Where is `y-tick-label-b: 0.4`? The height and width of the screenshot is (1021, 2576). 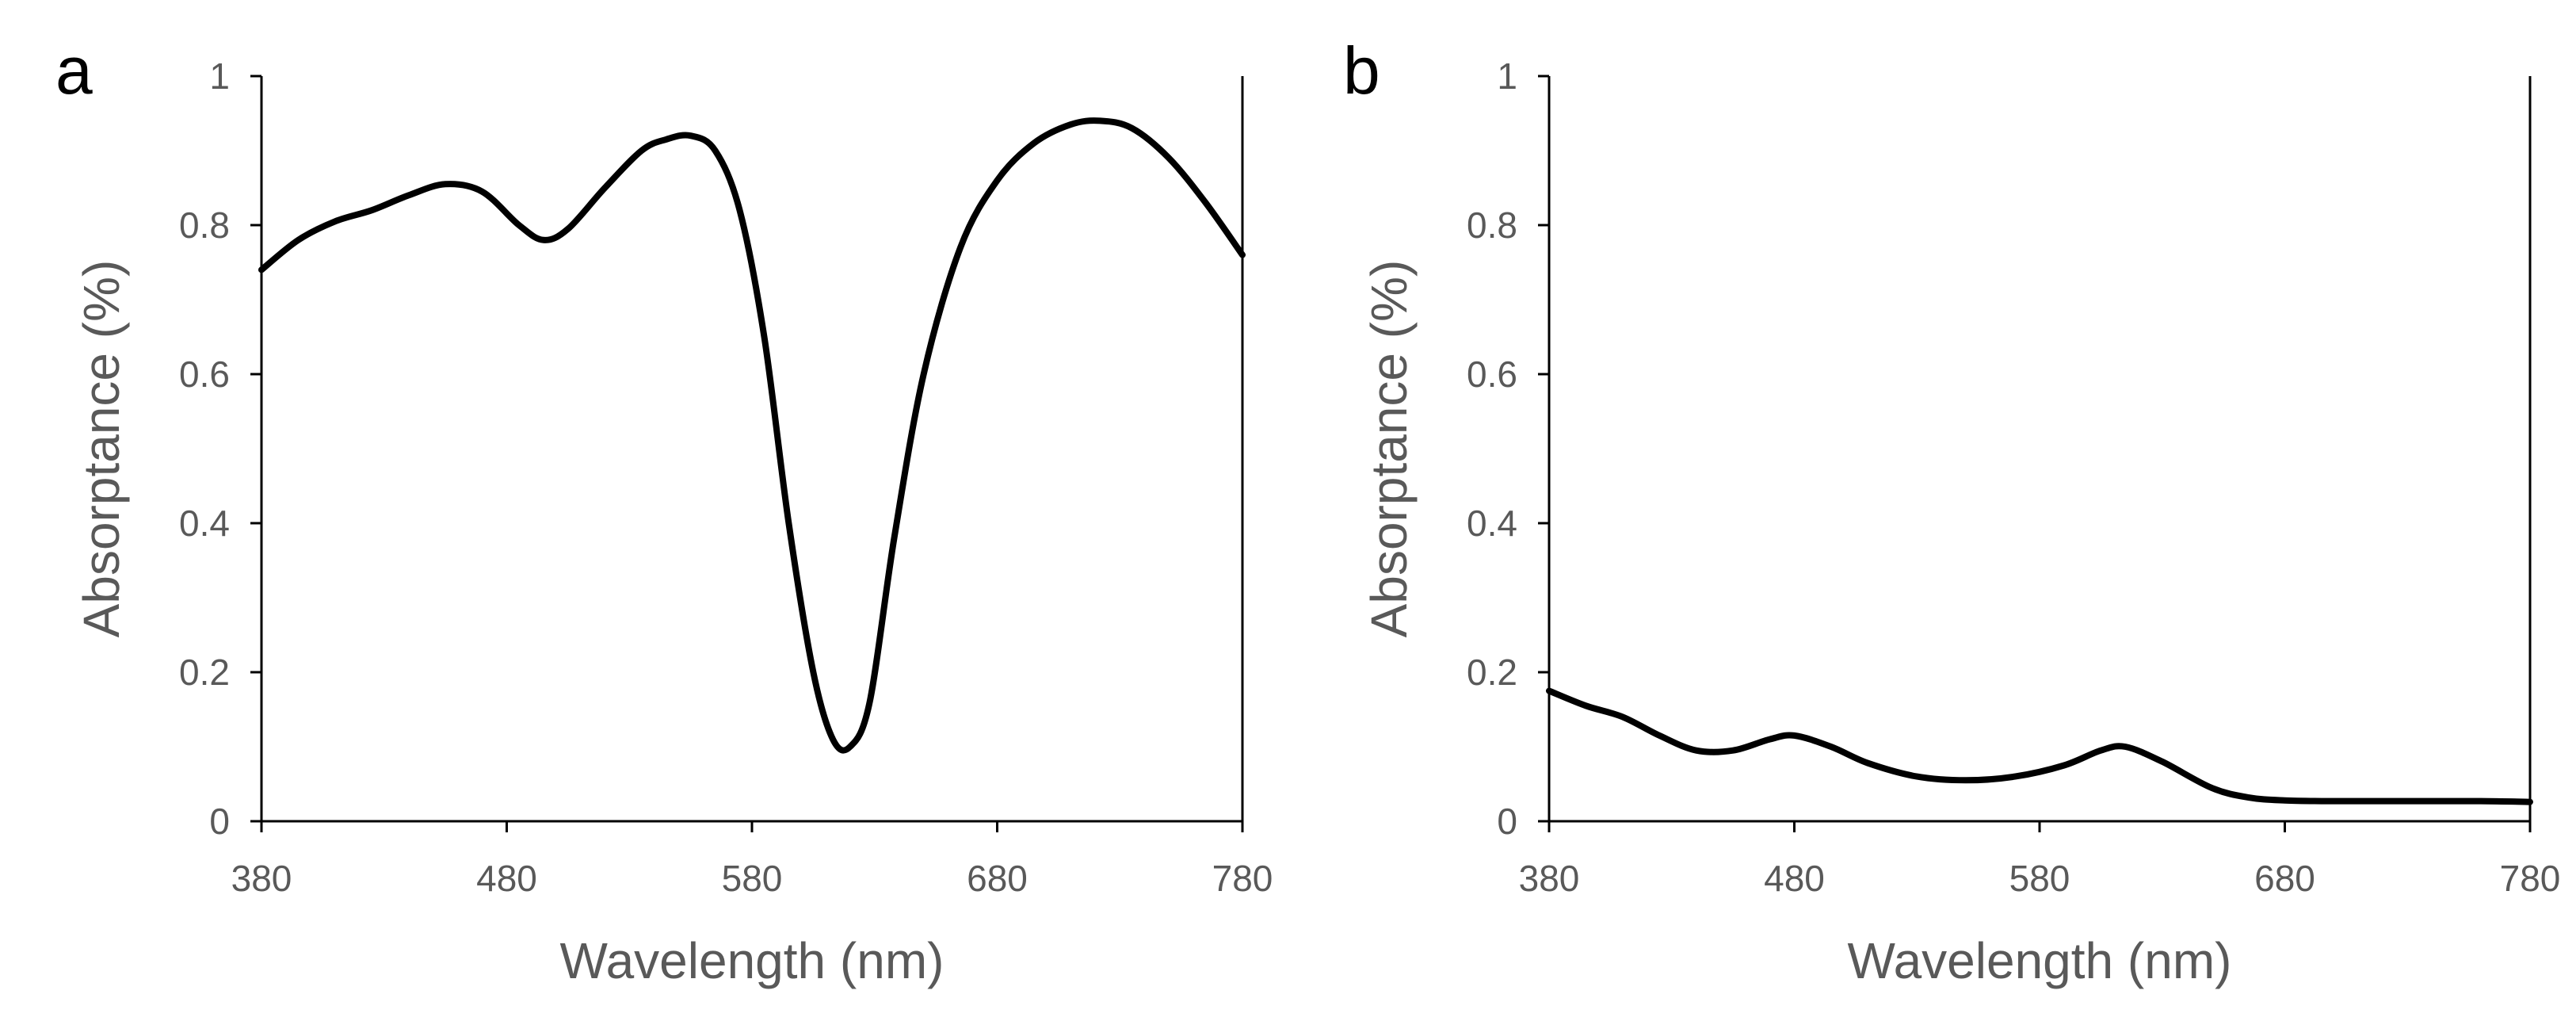 y-tick-label-b: 0.4 is located at coordinates (1492, 523).